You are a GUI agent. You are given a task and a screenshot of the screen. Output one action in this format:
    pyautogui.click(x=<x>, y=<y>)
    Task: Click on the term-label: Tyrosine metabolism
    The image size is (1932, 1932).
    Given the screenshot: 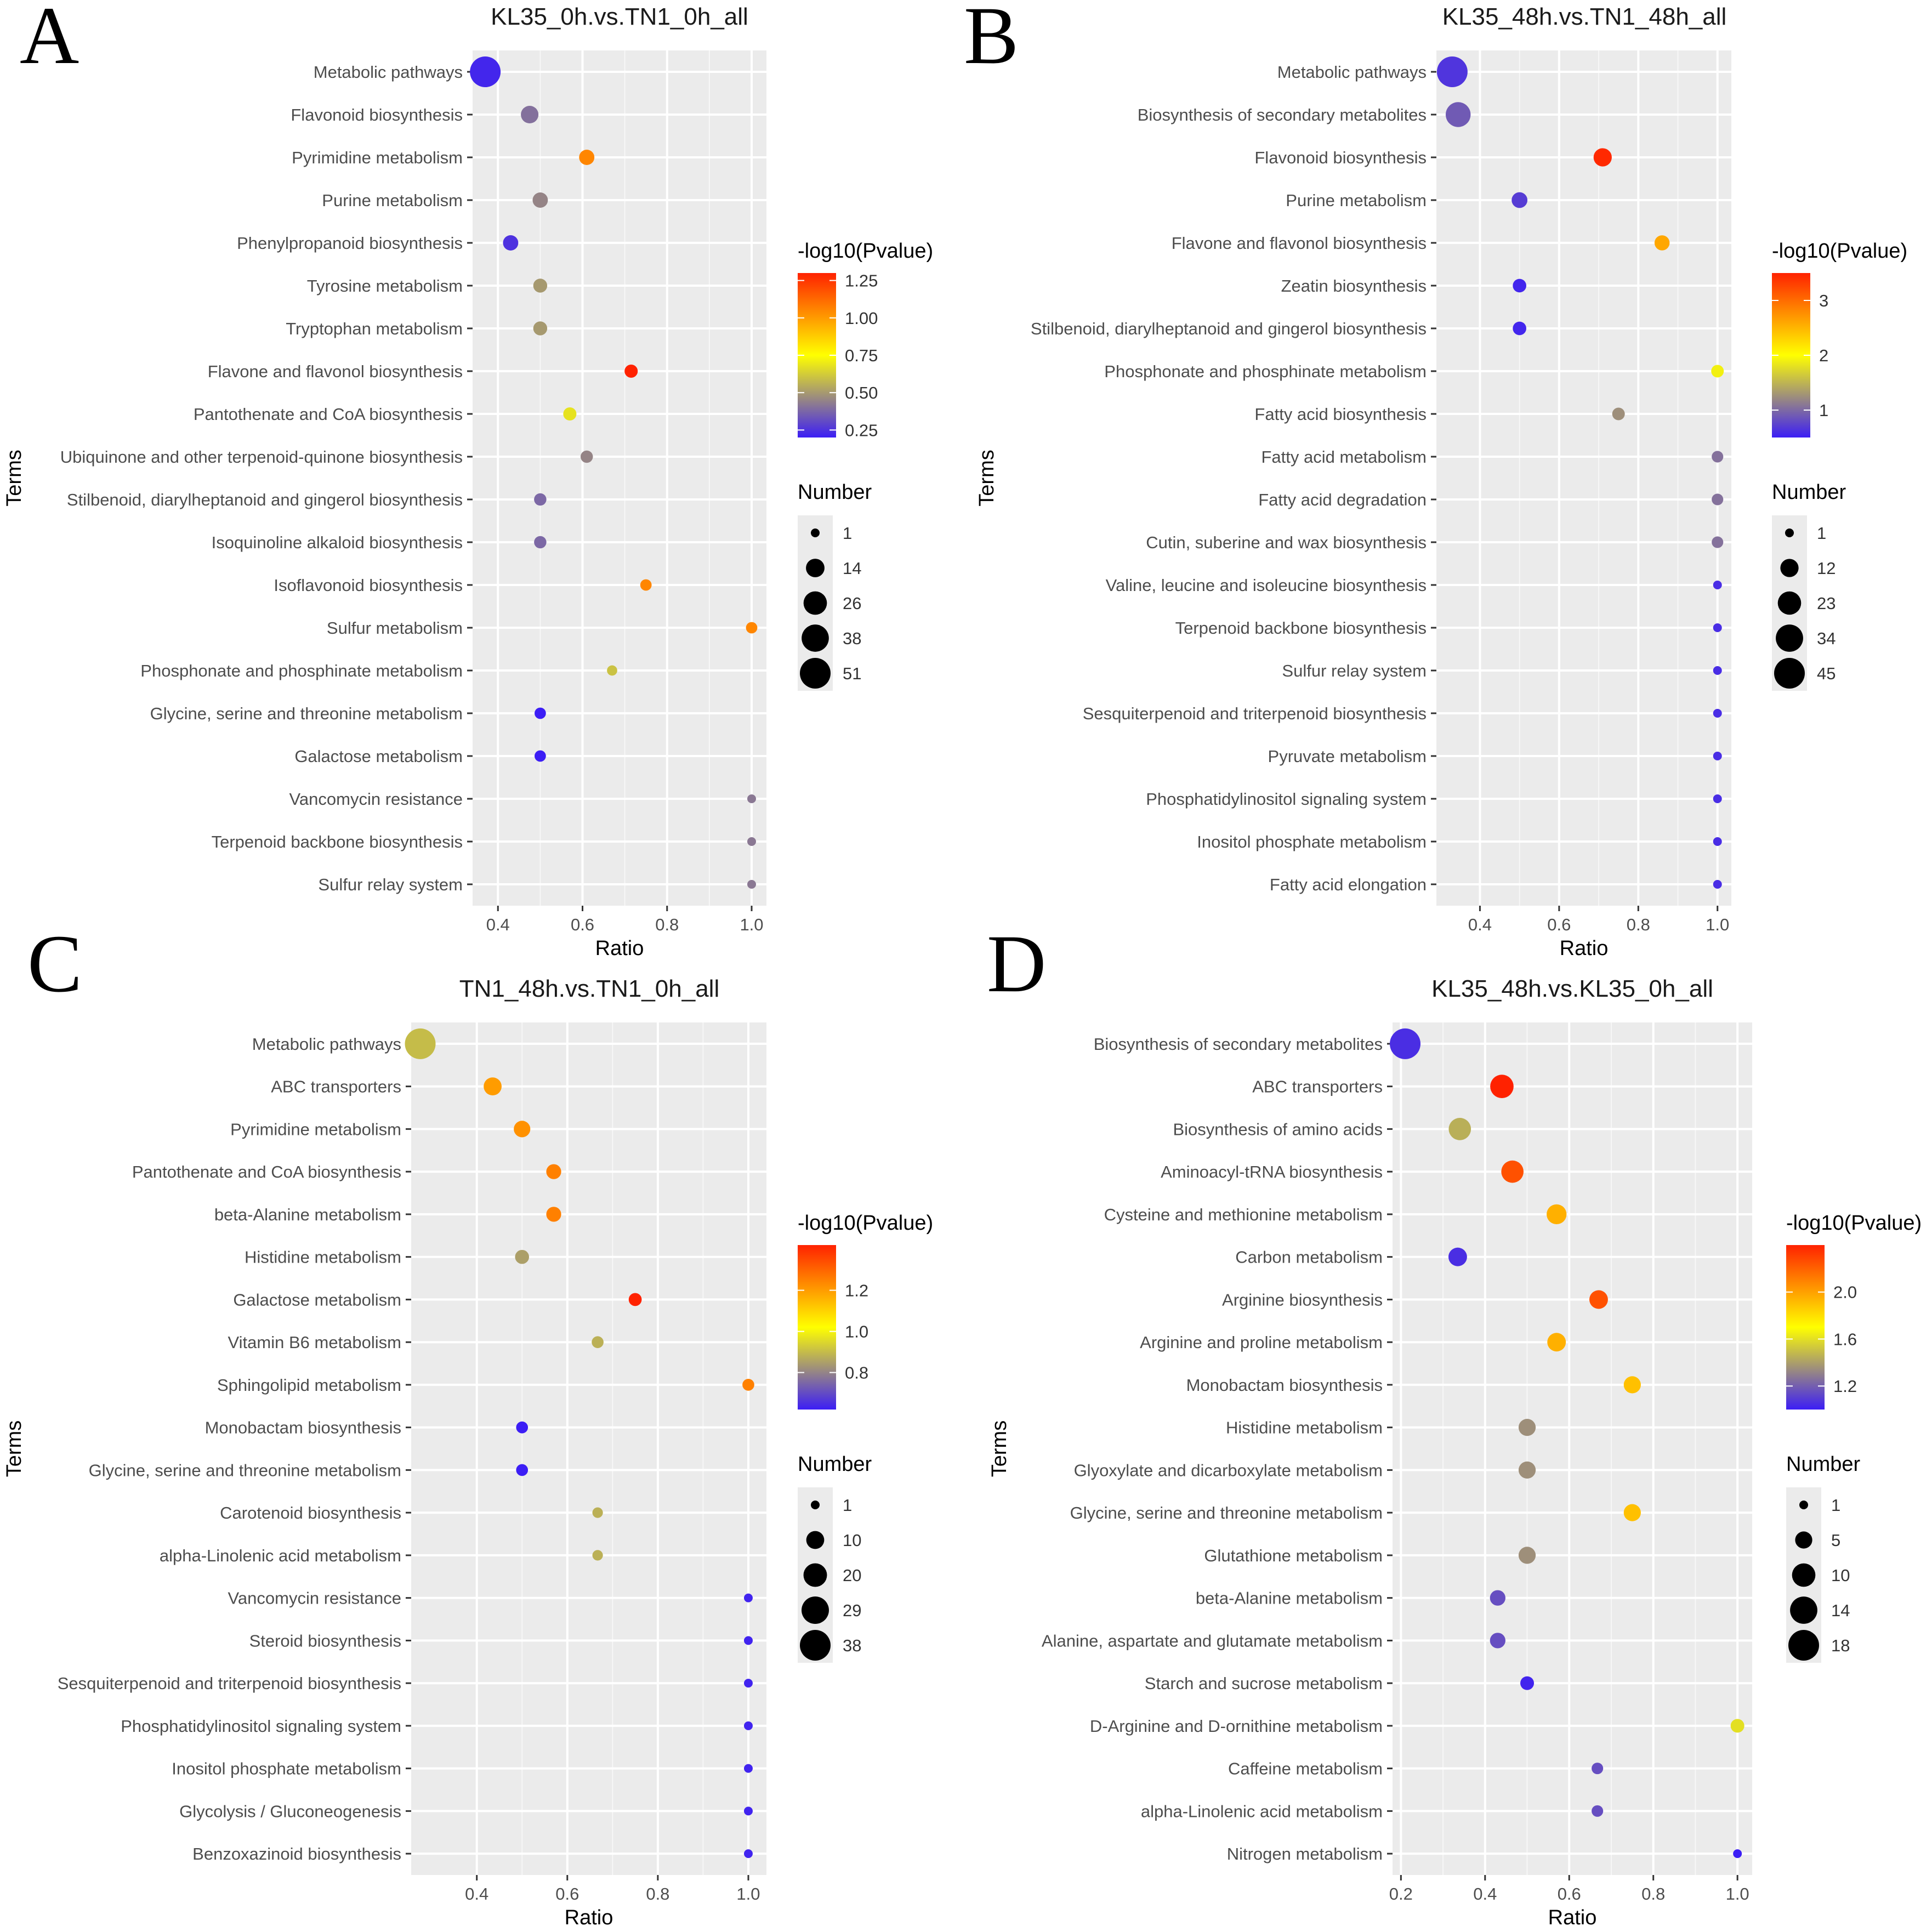 What is the action you would take?
    pyautogui.click(x=385, y=286)
    